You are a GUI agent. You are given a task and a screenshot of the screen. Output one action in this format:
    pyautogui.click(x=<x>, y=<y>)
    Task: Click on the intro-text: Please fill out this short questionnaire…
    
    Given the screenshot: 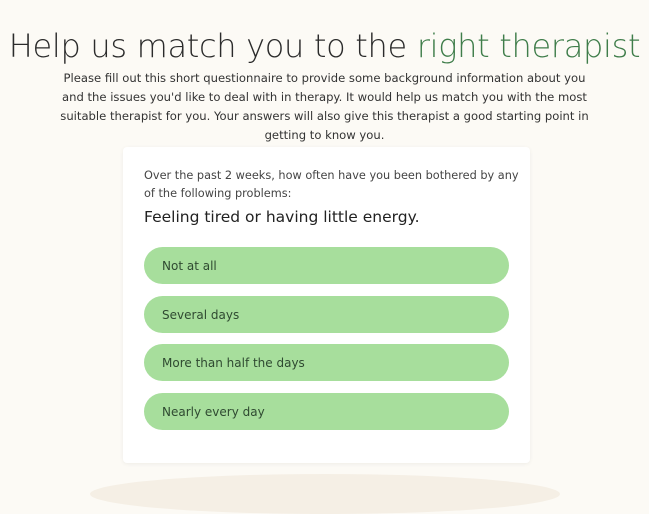 What is the action you would take?
    pyautogui.click(x=324, y=106)
    